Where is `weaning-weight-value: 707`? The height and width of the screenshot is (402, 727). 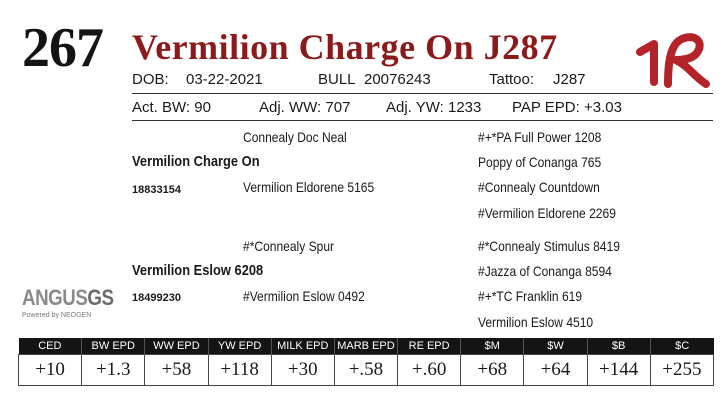 weaning-weight-value: 707 is located at coordinates (338, 107).